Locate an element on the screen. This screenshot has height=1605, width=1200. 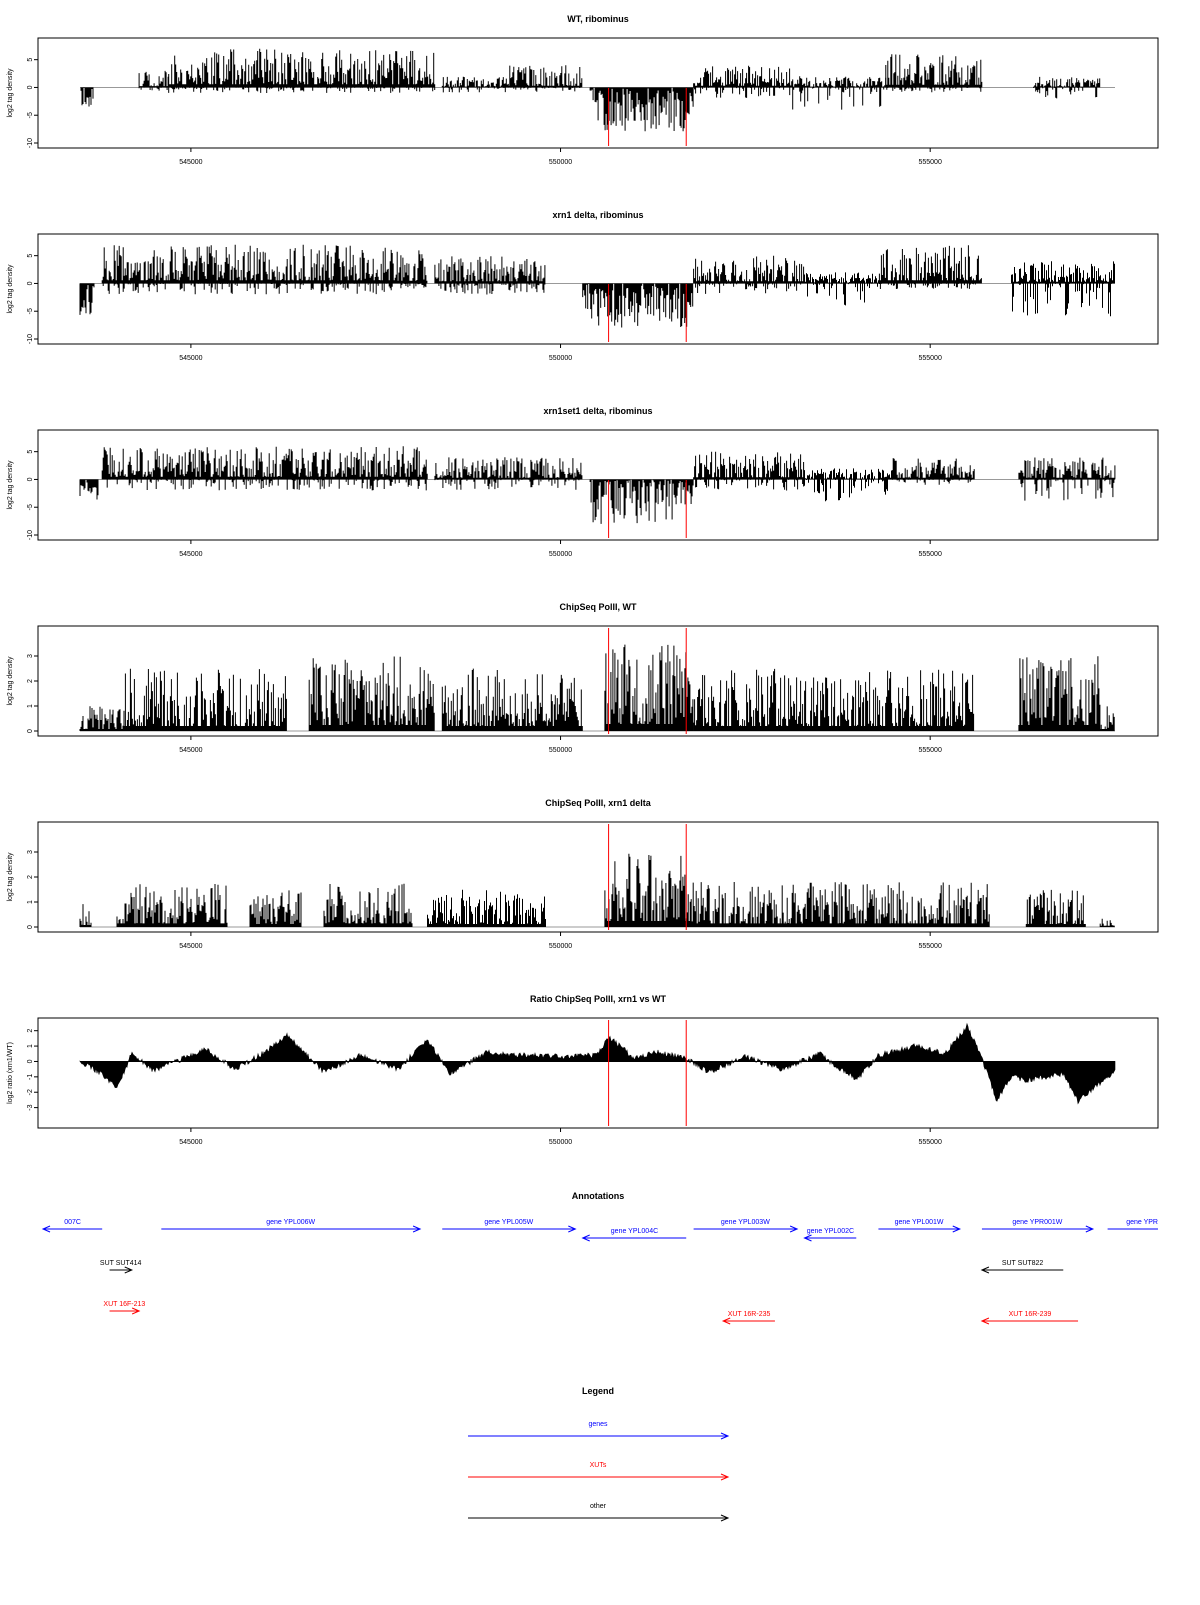
feature-label: SUT SUT414 is located at coordinates (121, 1263).